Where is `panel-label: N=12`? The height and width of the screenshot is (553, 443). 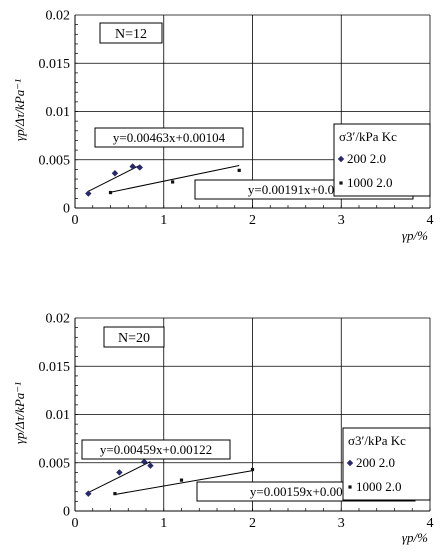 panel-label: N=12 is located at coordinates (131, 34).